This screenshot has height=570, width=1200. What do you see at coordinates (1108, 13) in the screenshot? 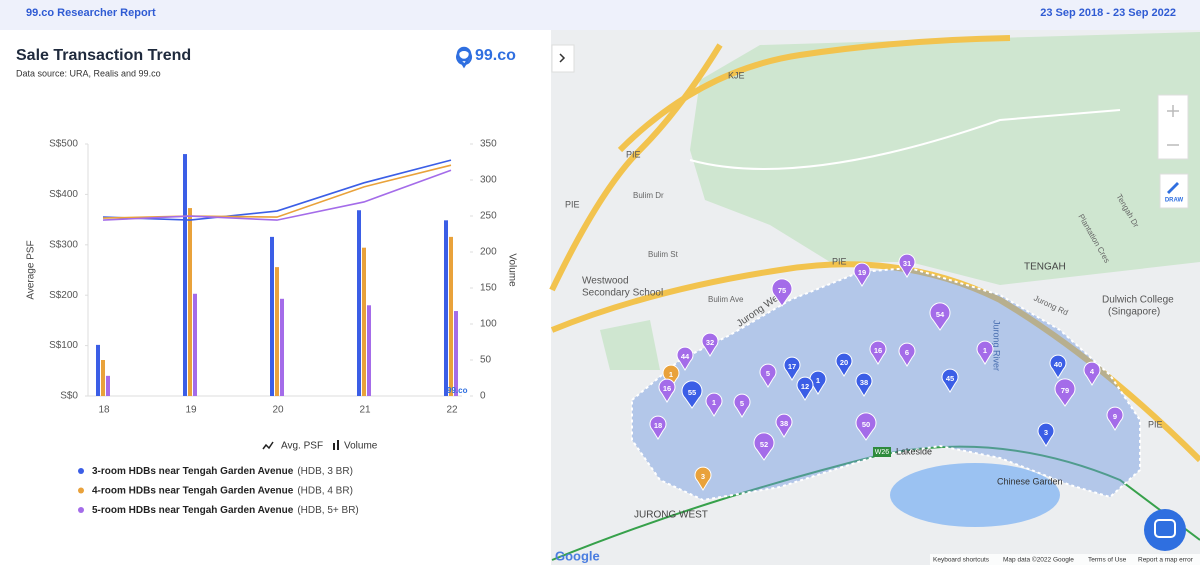
I see `date-range: 23 Sep 2018 - 23 Sep 2022` at bounding box center [1108, 13].